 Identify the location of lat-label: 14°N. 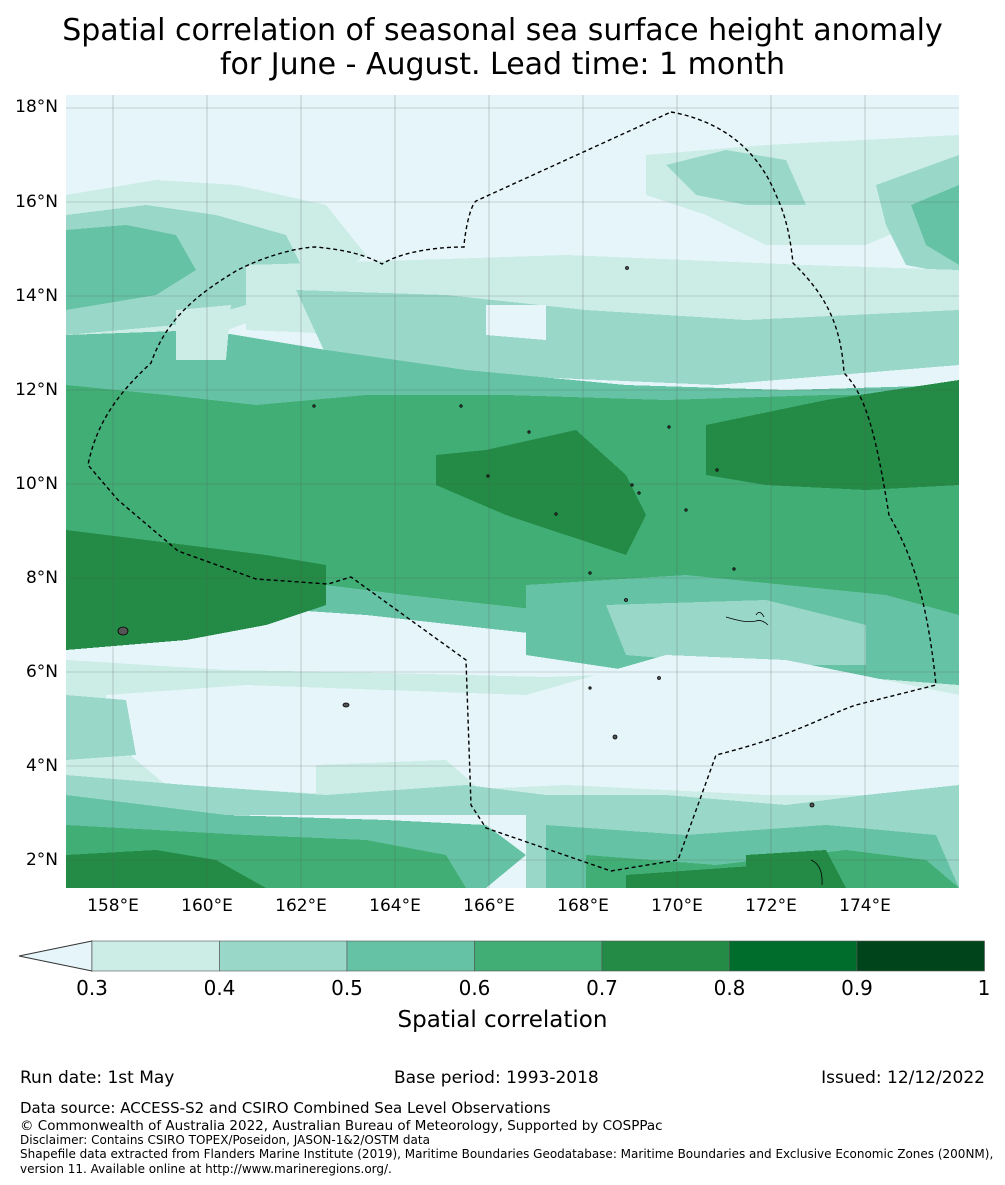
(36, 296).